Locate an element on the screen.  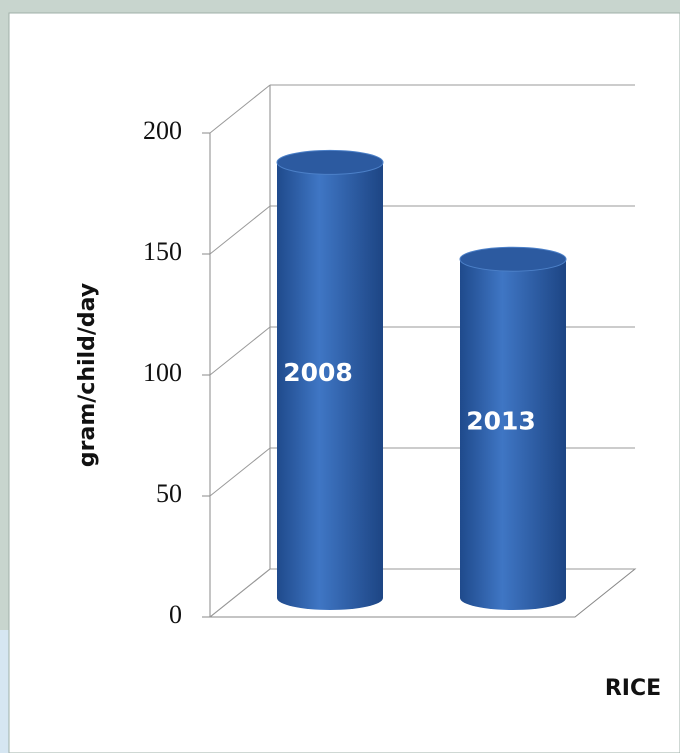
y-axis-label: gram/child/day is located at coordinates (87, 375).